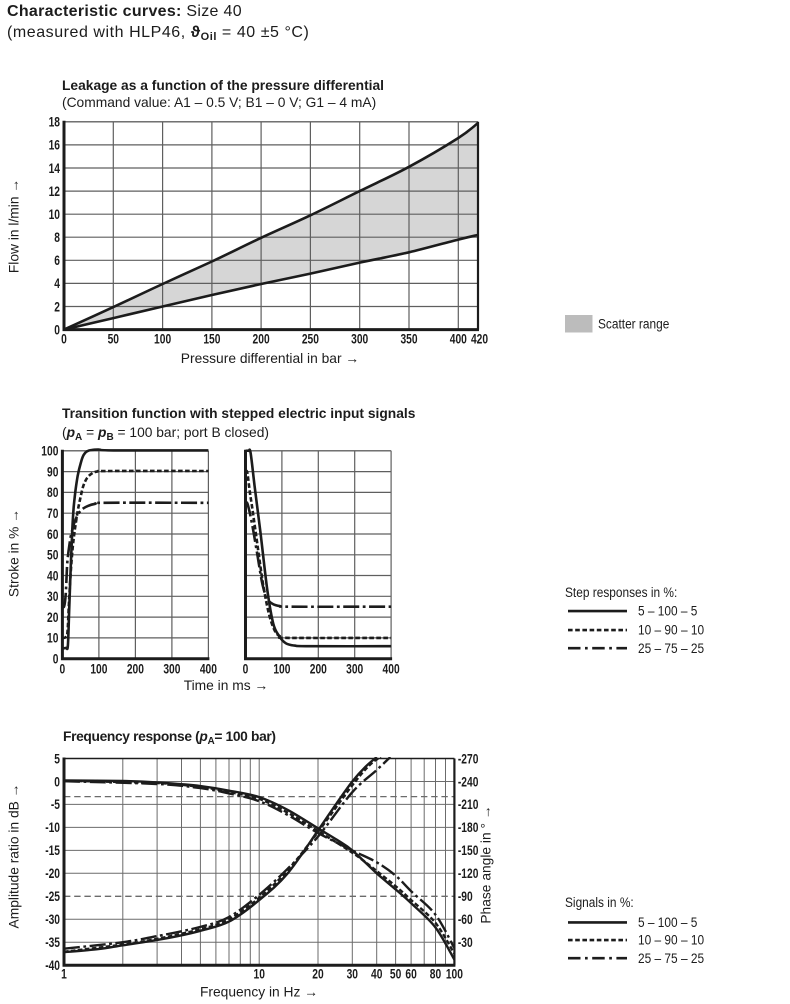  What do you see at coordinates (14, 856) in the screenshot?
I see `svg-text: Amplitude ratio in dB →` at bounding box center [14, 856].